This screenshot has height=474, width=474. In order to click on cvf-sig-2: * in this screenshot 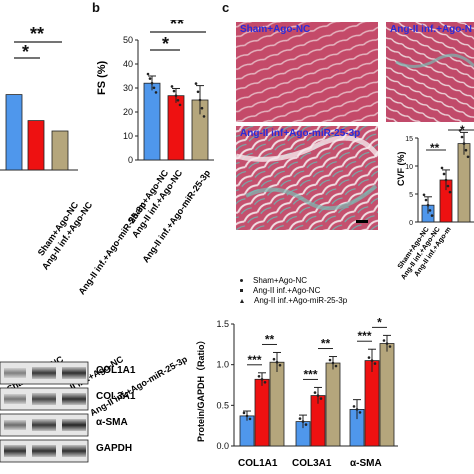, I will do `click(462, 130)`.